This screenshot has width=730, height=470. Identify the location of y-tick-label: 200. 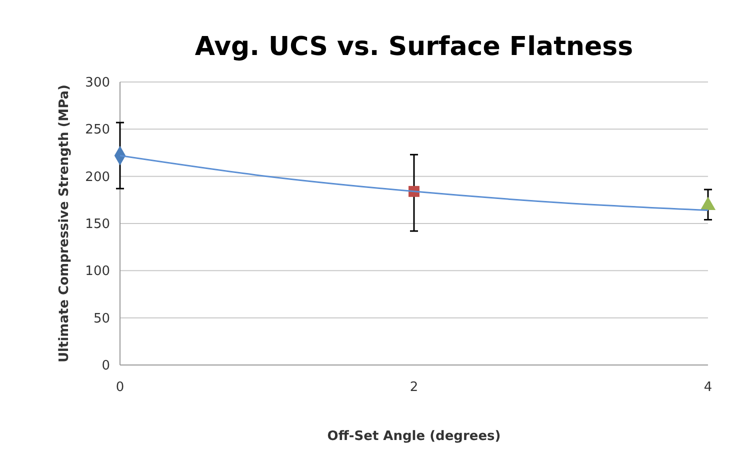
(97, 177).